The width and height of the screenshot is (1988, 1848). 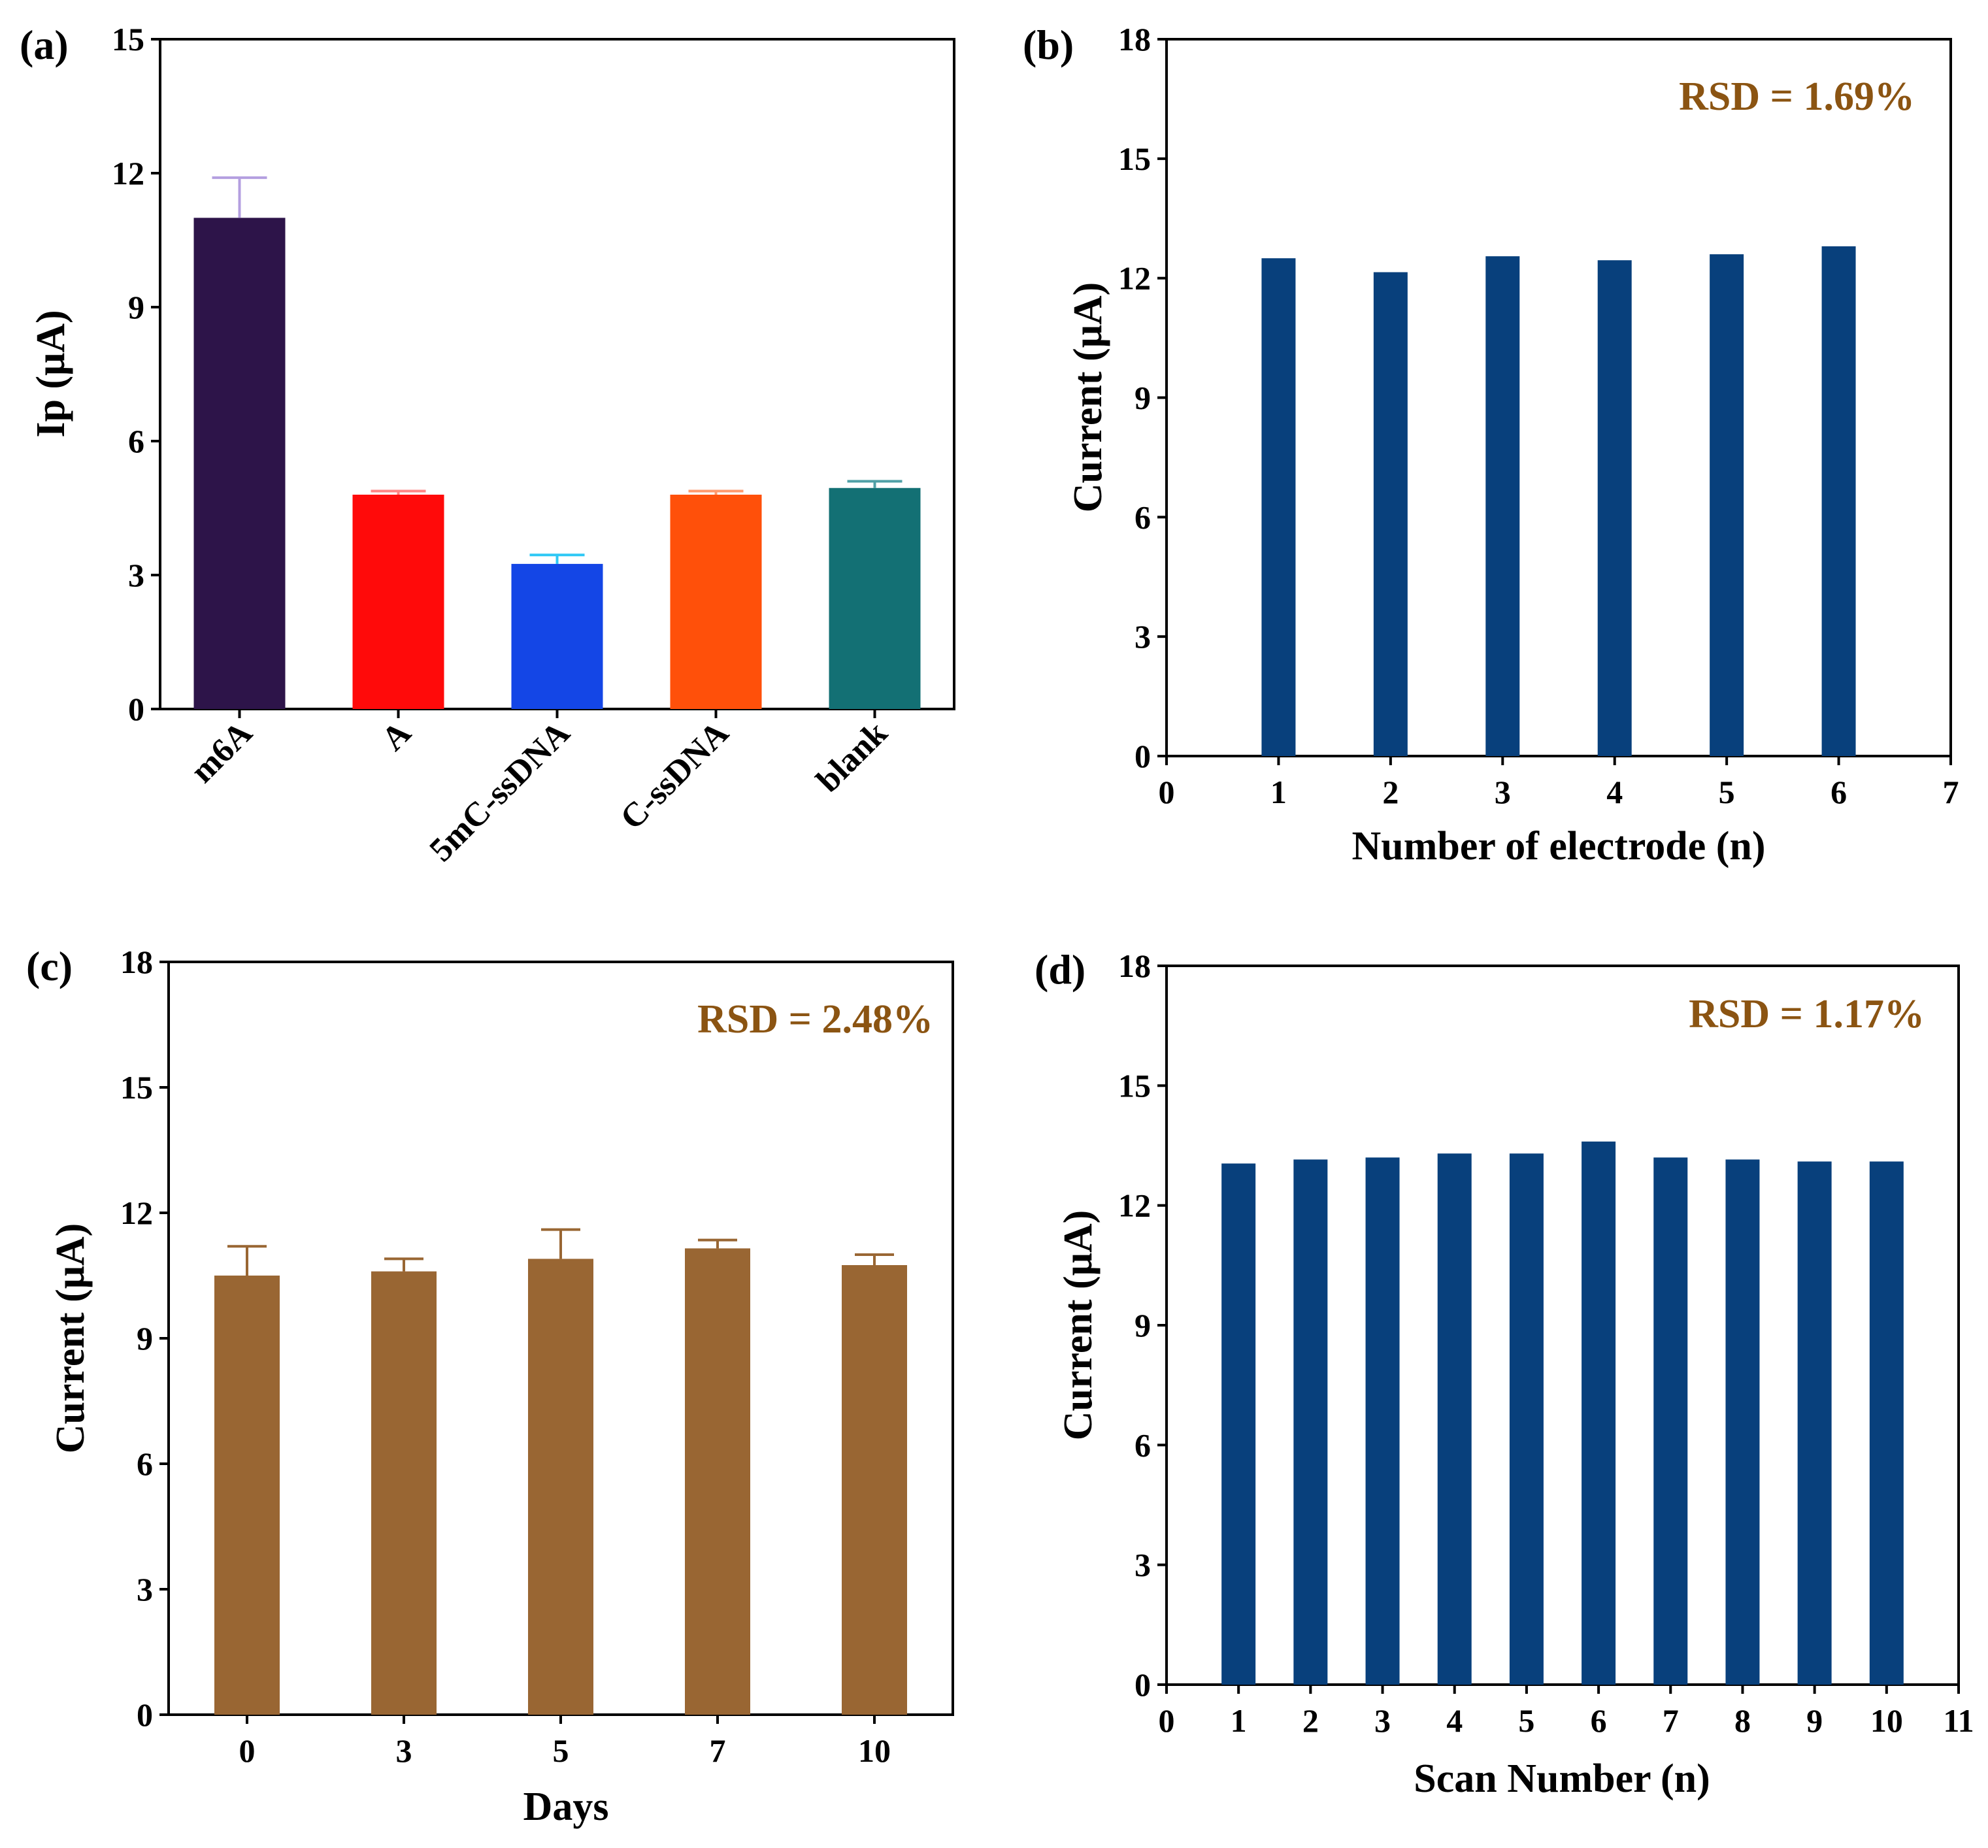 What do you see at coordinates (1815, 1720) in the screenshot?
I see `panel-d-x-tick-label: 9` at bounding box center [1815, 1720].